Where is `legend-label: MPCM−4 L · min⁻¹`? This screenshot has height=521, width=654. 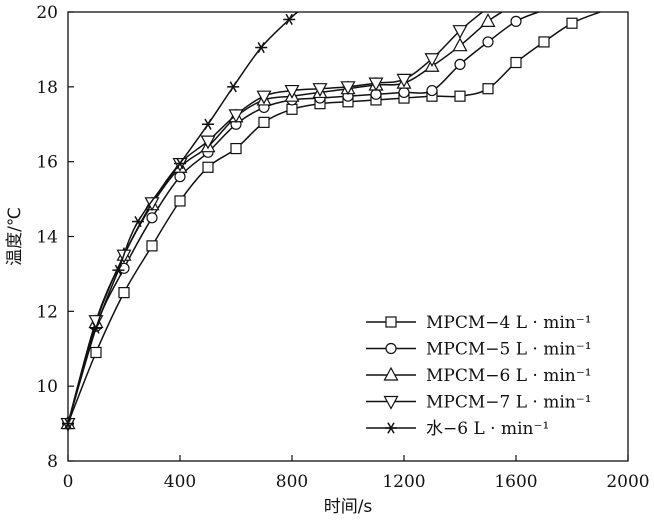
legend-label: MPCM−4 L · min⁻¹ is located at coordinates (509, 323).